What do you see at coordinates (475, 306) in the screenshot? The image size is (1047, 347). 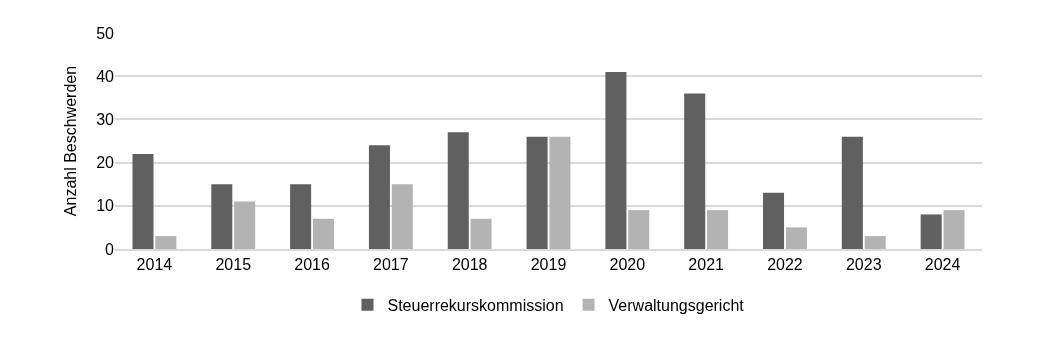 I see `legend-label: Steuerrekurskommission` at bounding box center [475, 306].